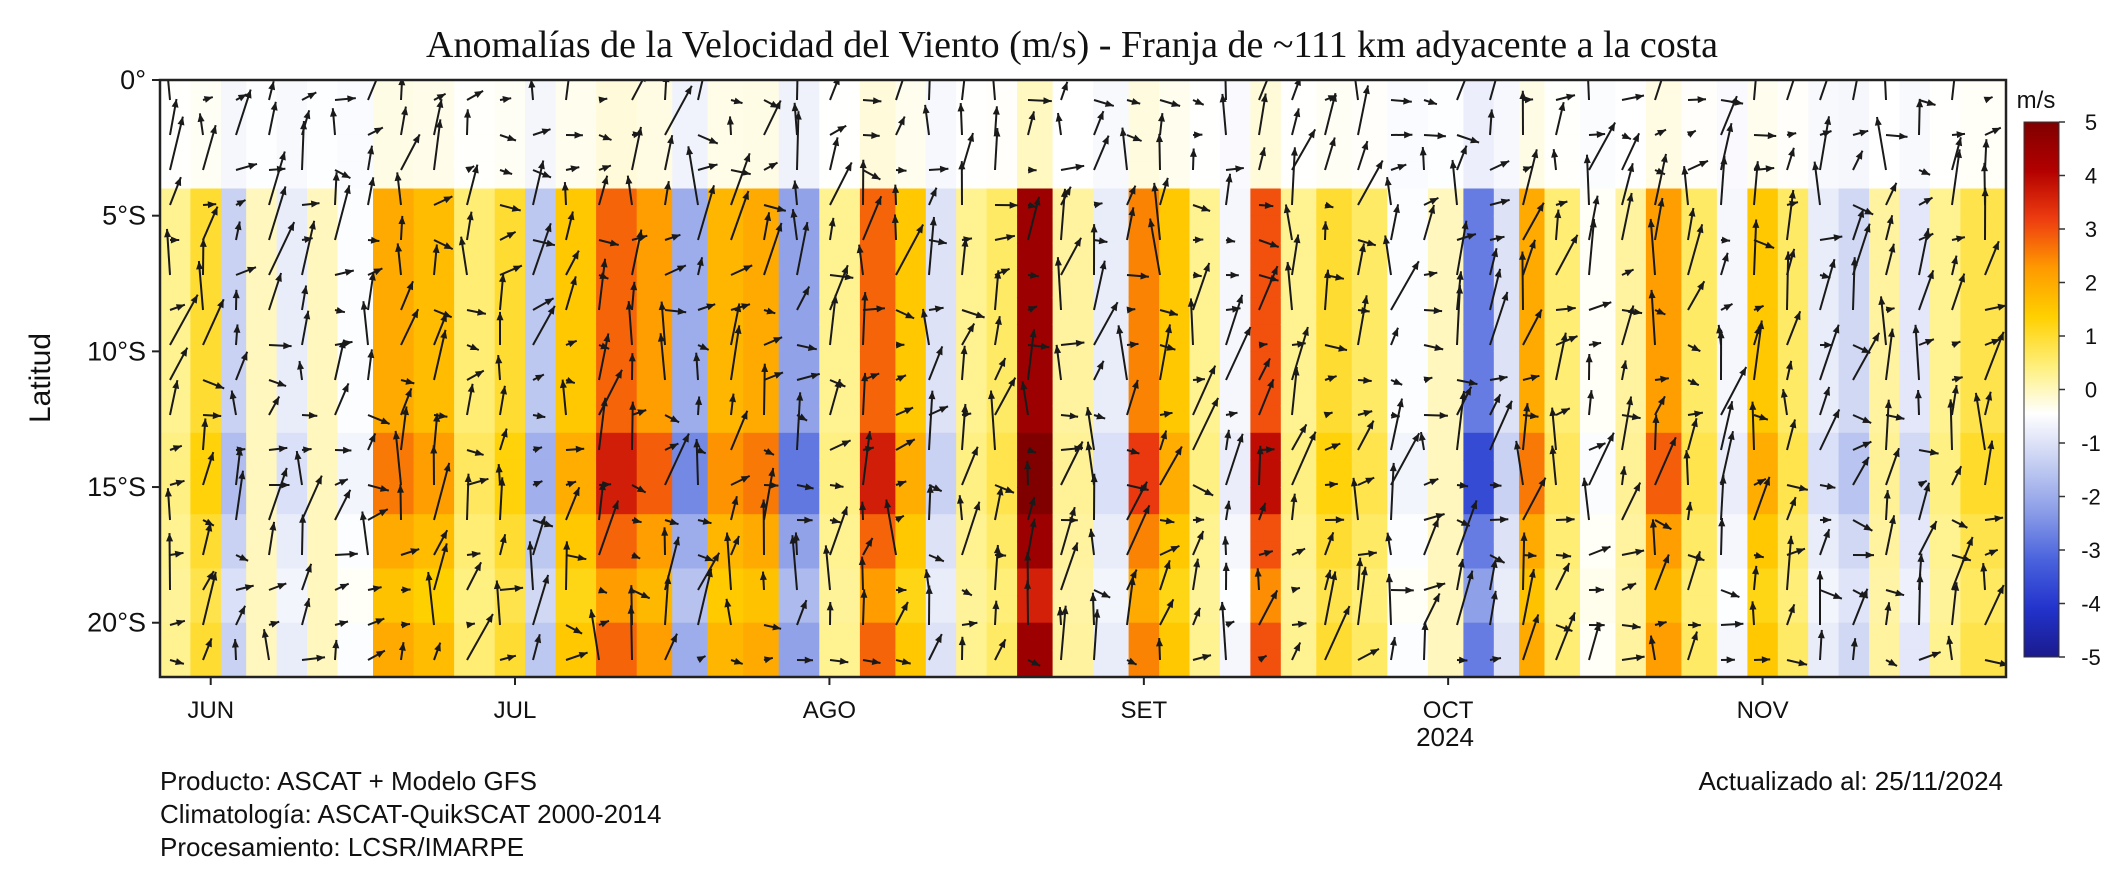  I want to click on colorbar-title: m/s, so click(2036, 100).